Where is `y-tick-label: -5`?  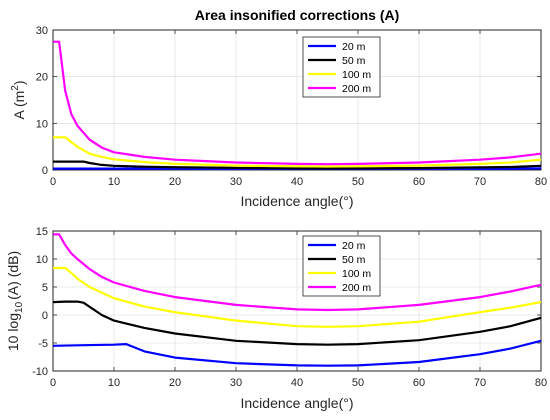
y-tick-label: -5 is located at coordinates (43, 344).